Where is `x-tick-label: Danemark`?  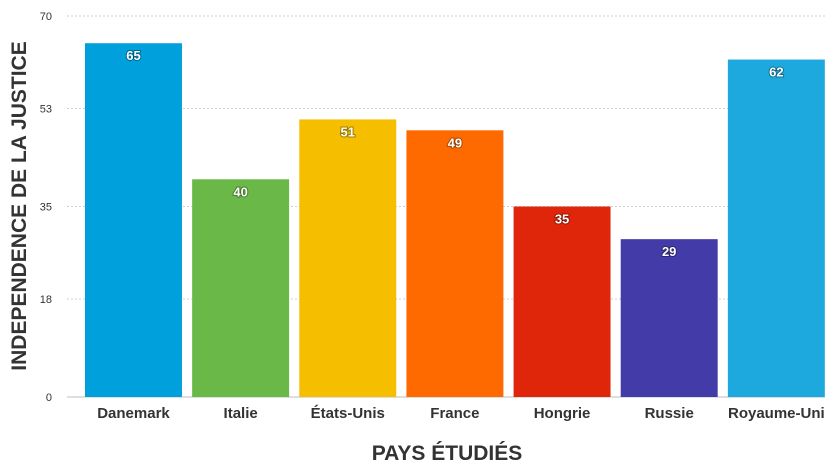 x-tick-label: Danemark is located at coordinates (133, 413).